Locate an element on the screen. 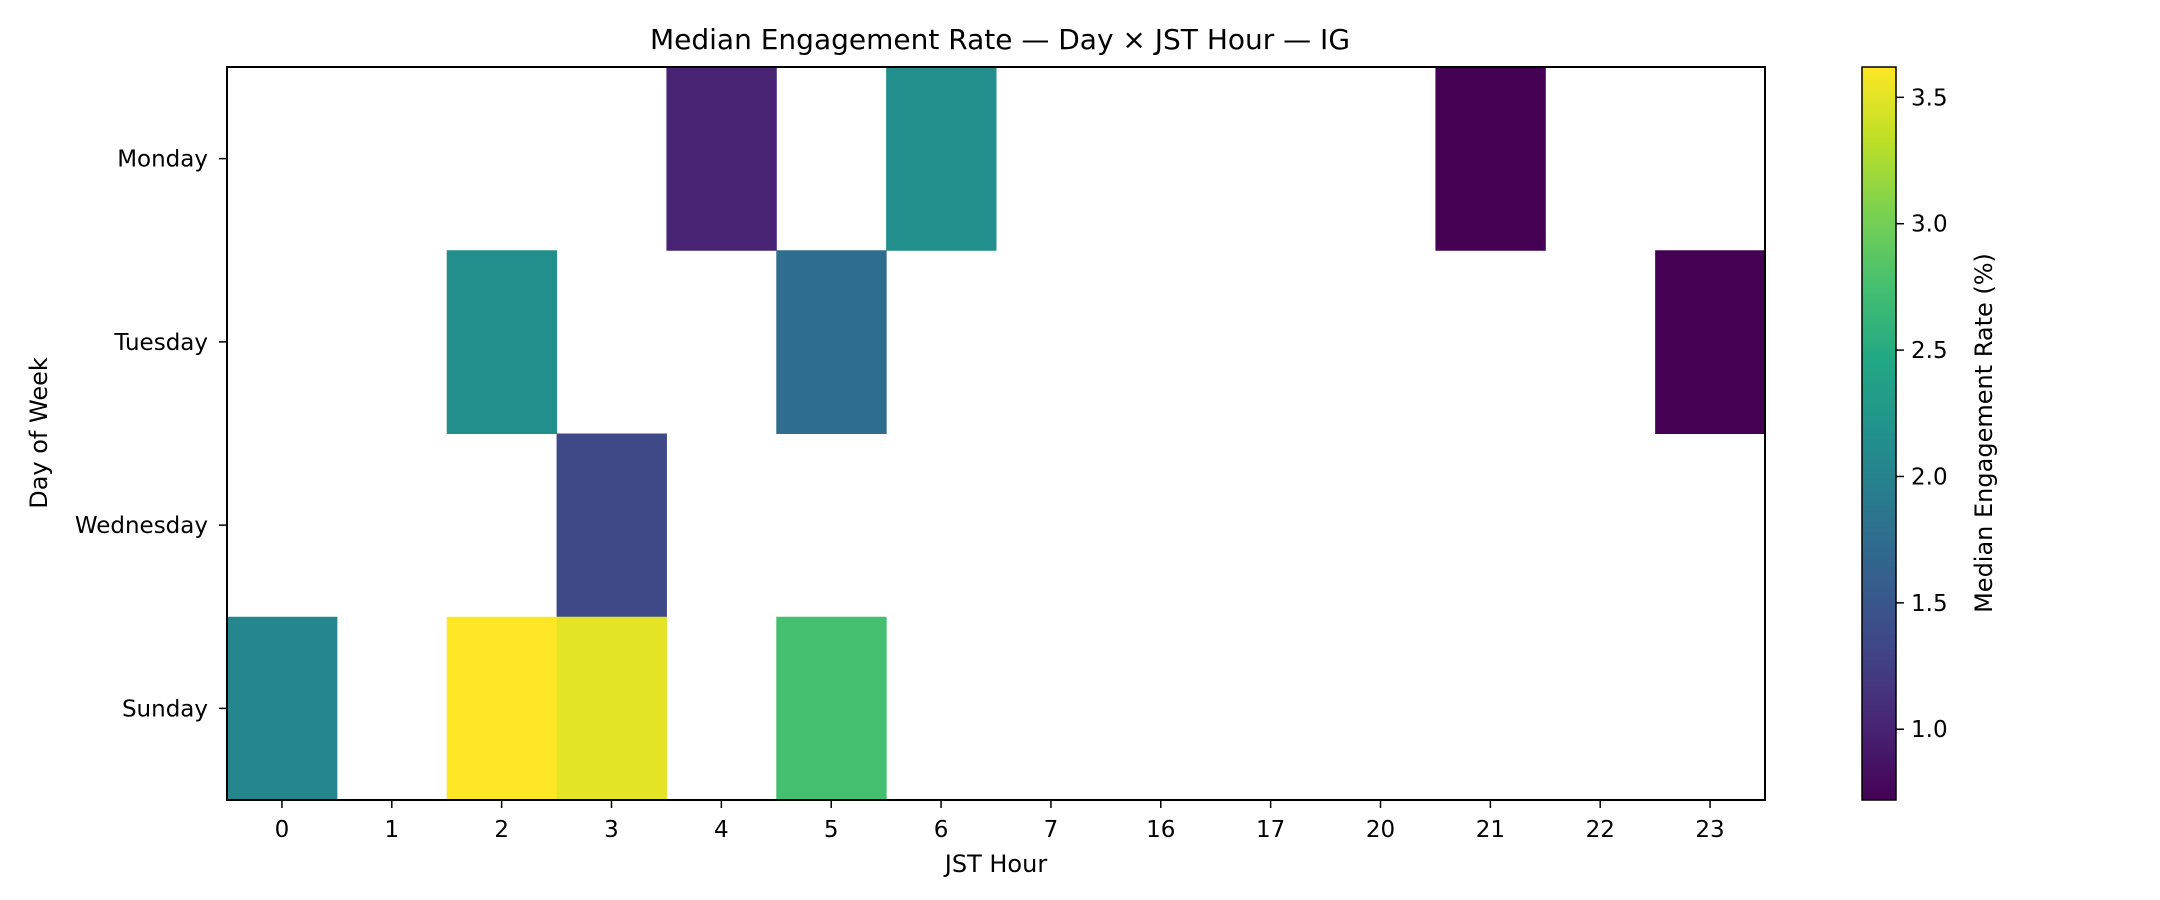 This screenshot has height=900, width=2160. x-tick-label: 7 is located at coordinates (1051, 830).